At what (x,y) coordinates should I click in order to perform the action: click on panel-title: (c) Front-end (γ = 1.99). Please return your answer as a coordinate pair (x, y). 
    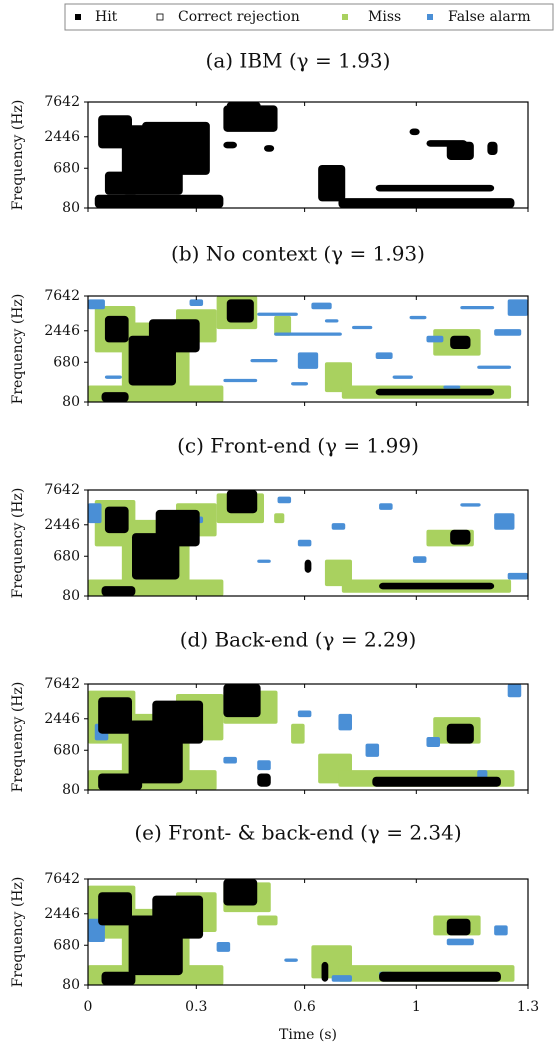
    Looking at the image, I should click on (298, 446).